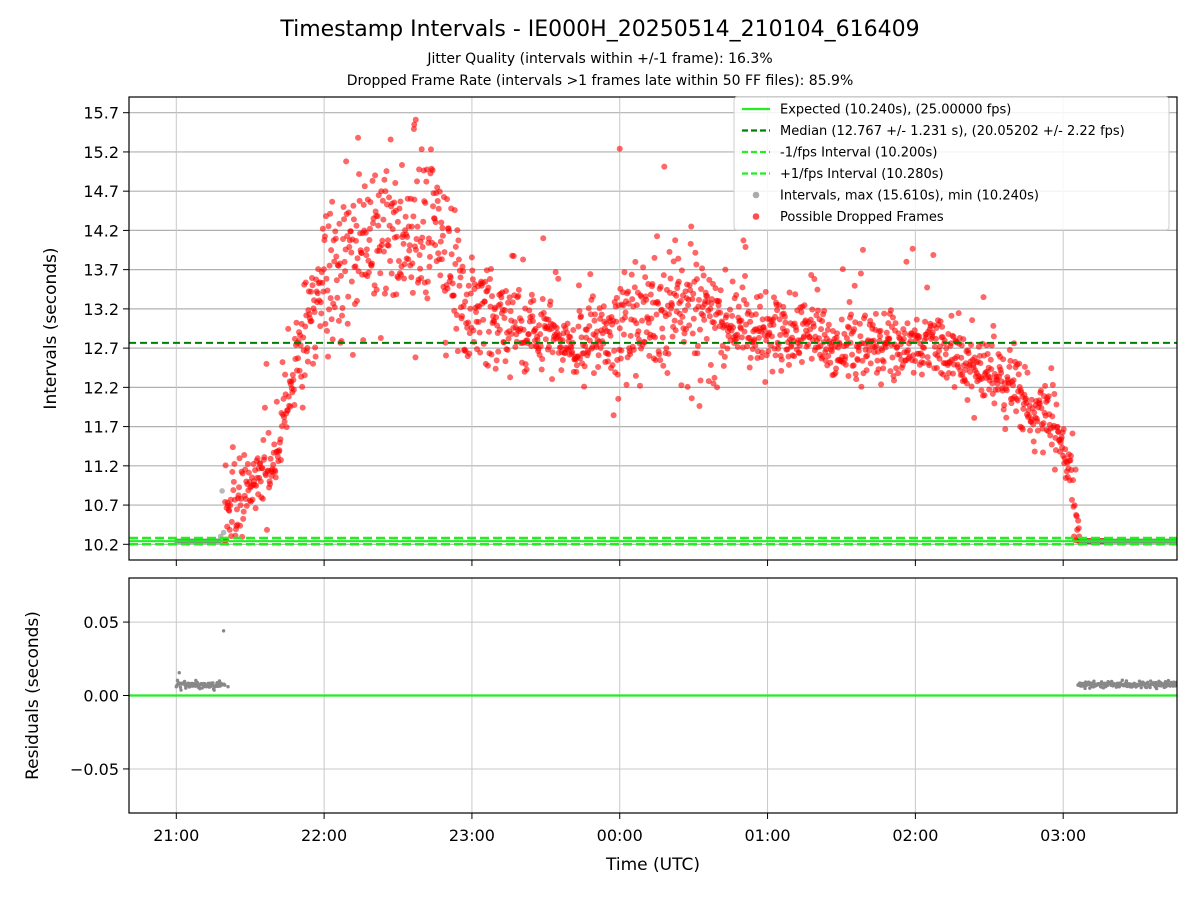  Describe the element at coordinates (222, 491) in the screenshot. I see `interval-point` at that location.